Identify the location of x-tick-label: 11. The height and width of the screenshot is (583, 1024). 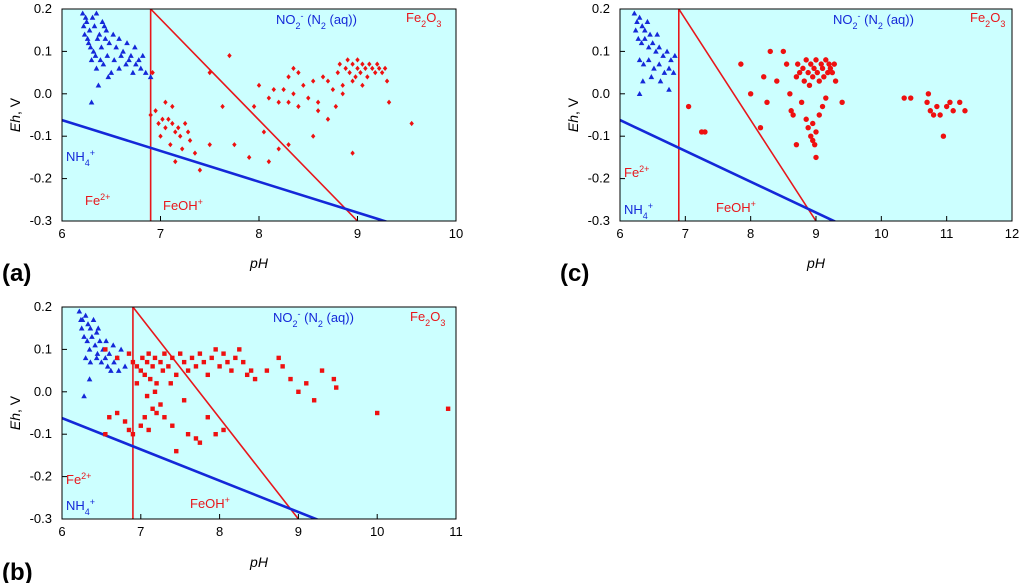
(947, 233).